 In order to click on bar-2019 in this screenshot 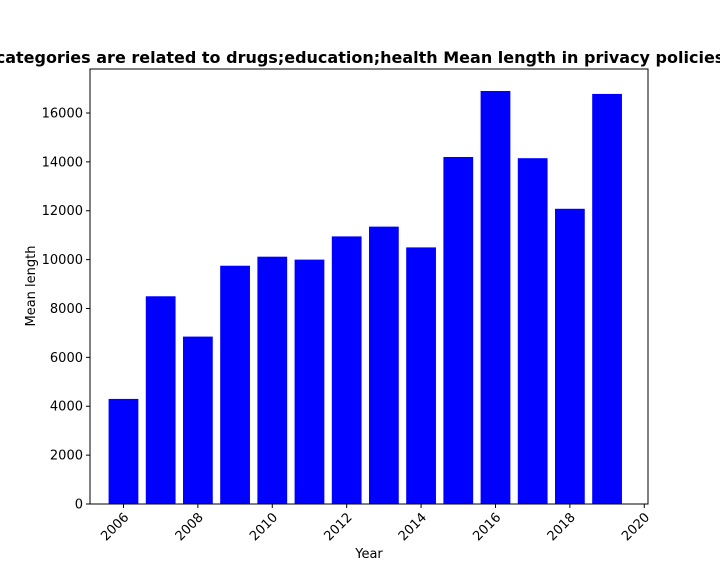, I will do `click(607, 299)`.